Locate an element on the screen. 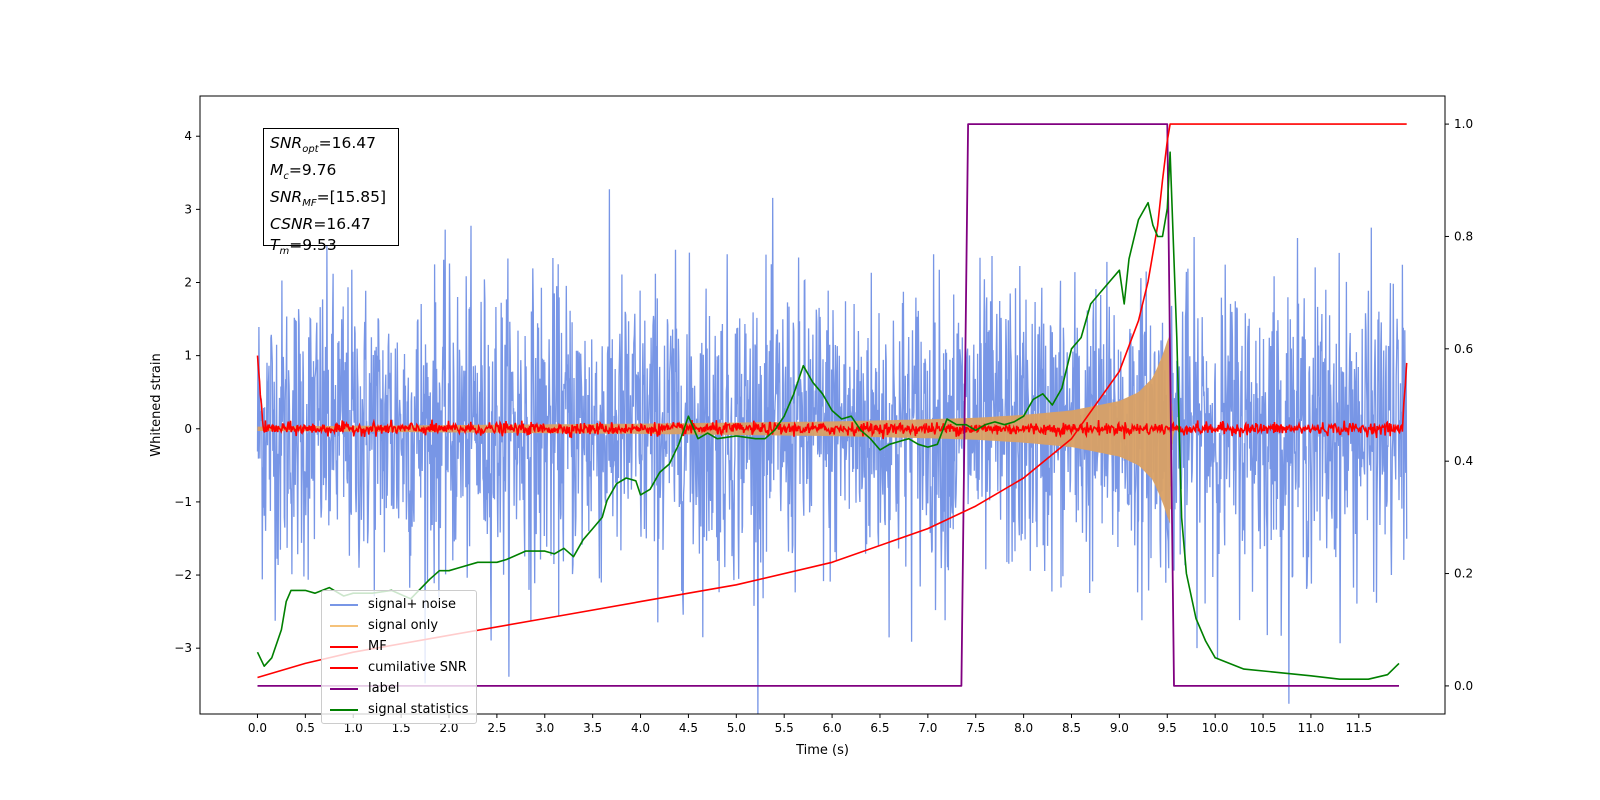 The image size is (1600, 800). y-tick-label: −1 is located at coordinates (183, 502).